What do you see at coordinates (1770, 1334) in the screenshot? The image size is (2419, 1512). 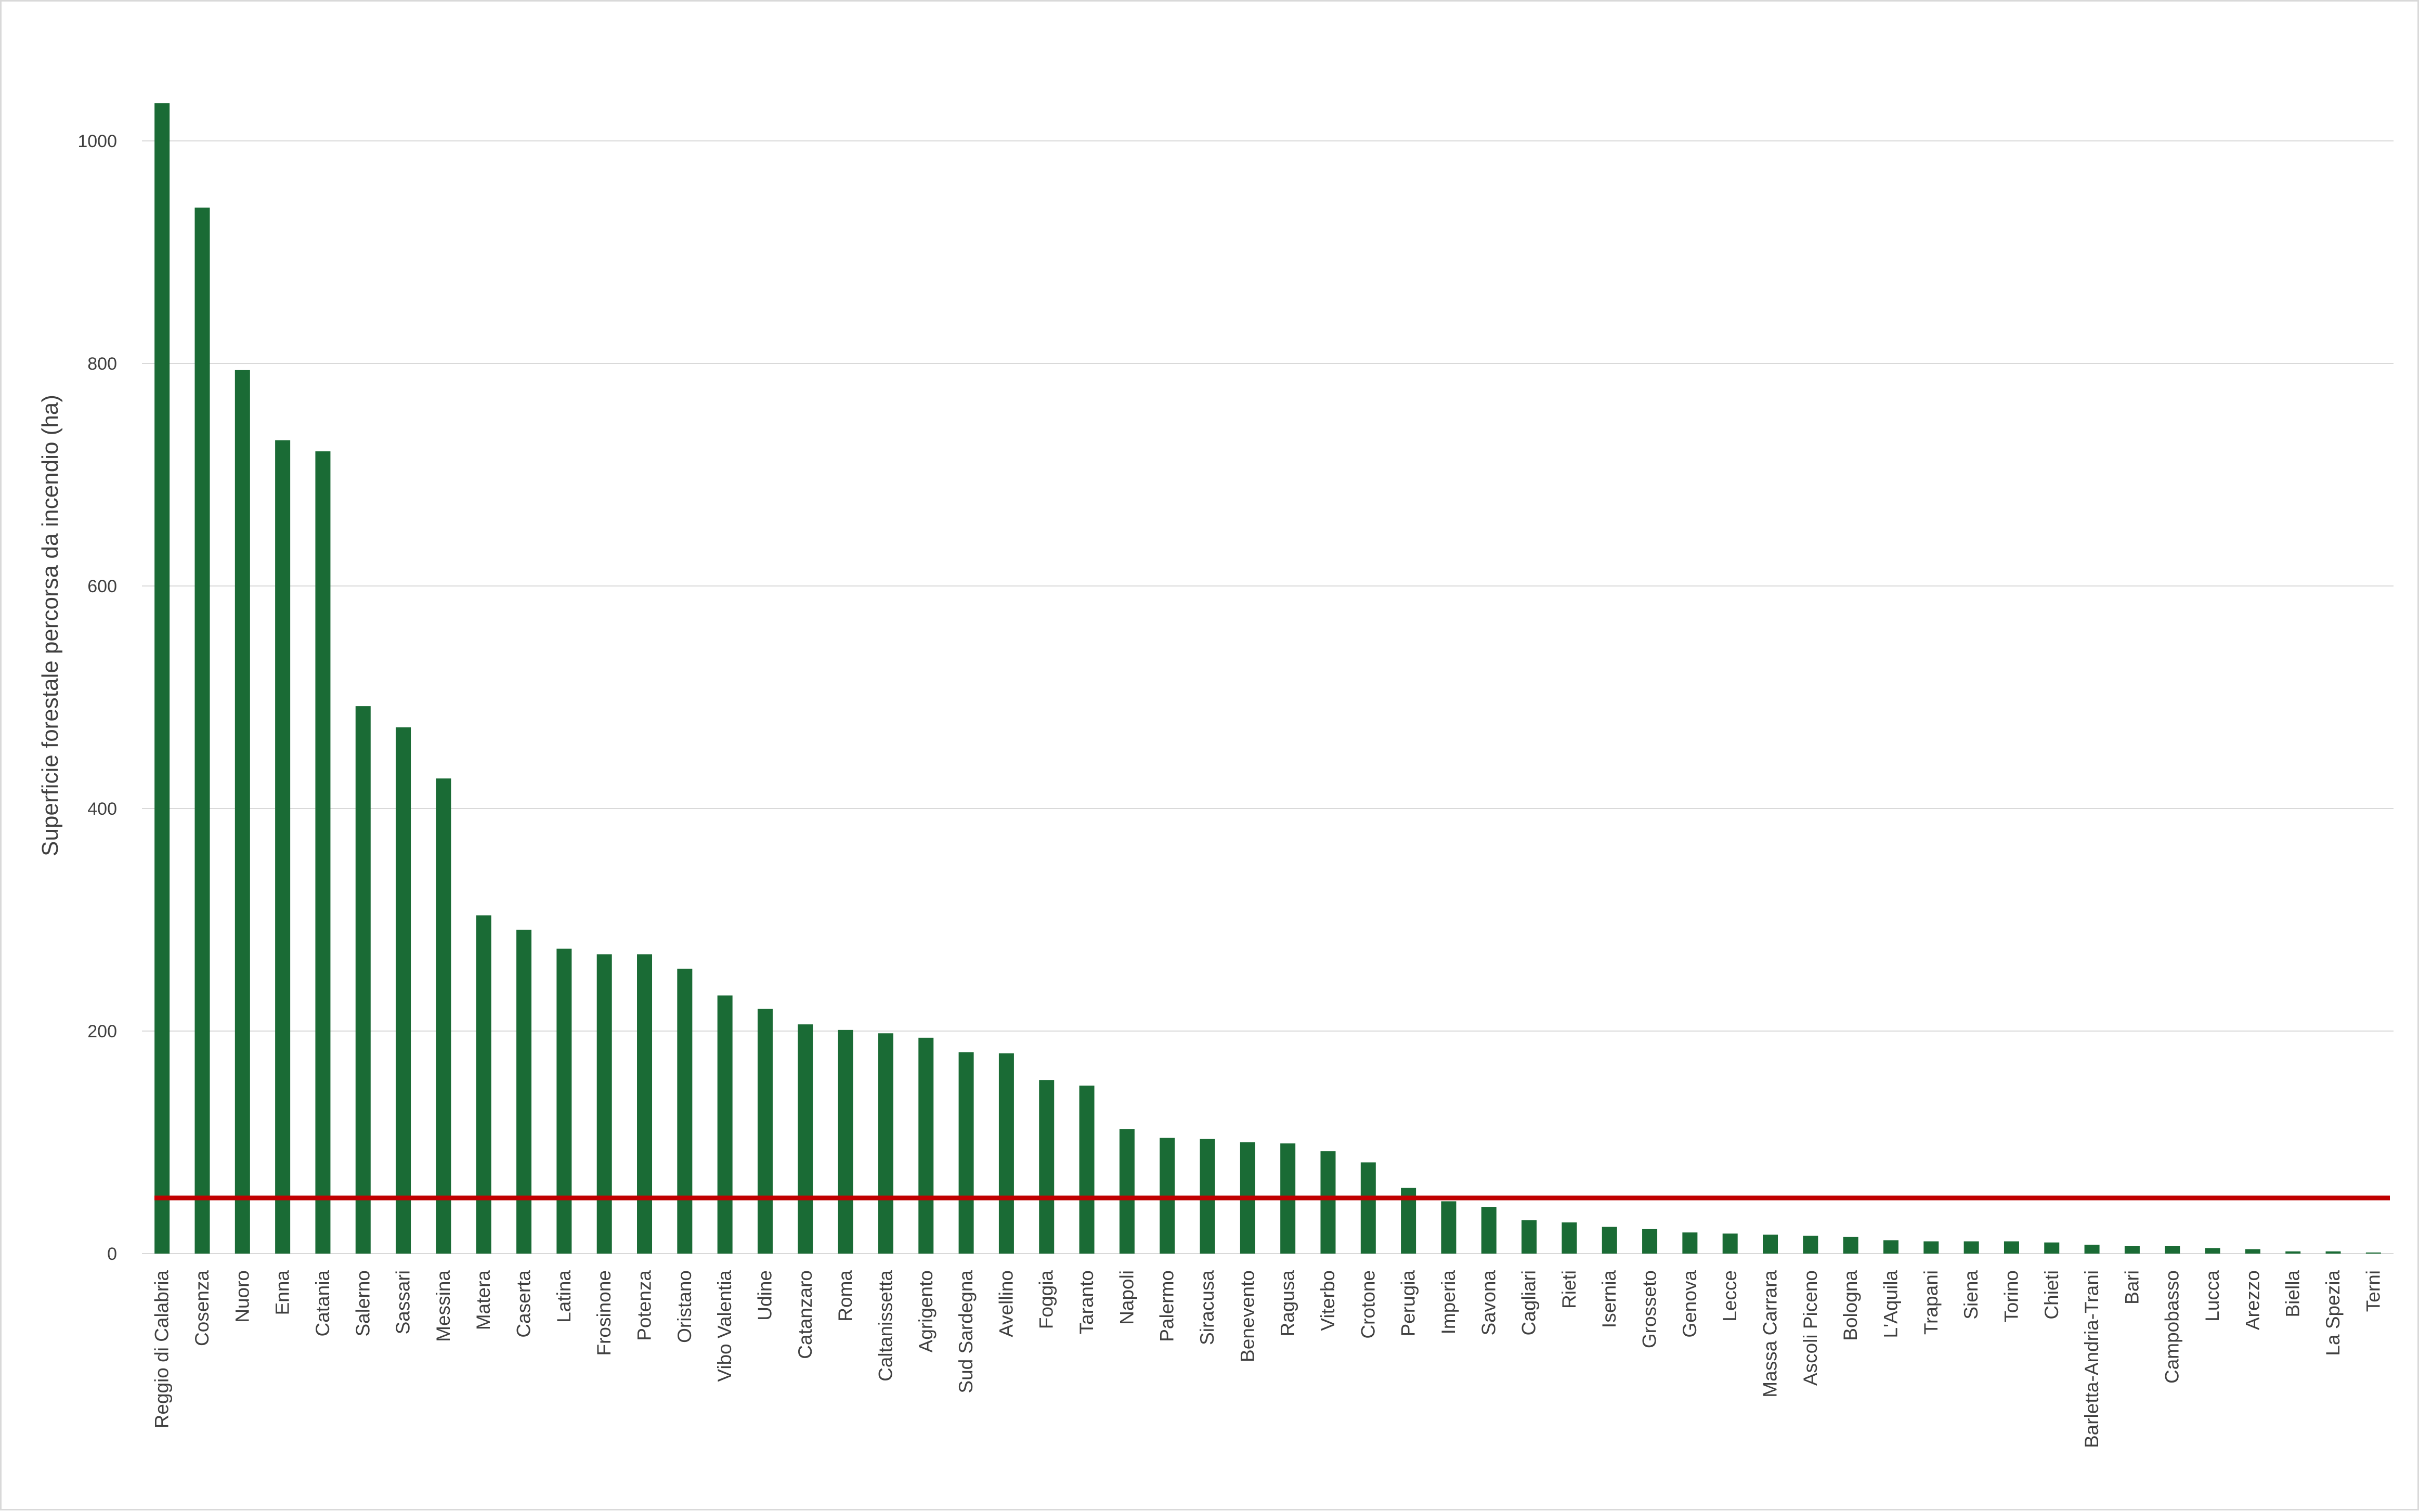 I see `x-tick-label: Massa Carrara` at bounding box center [1770, 1334].